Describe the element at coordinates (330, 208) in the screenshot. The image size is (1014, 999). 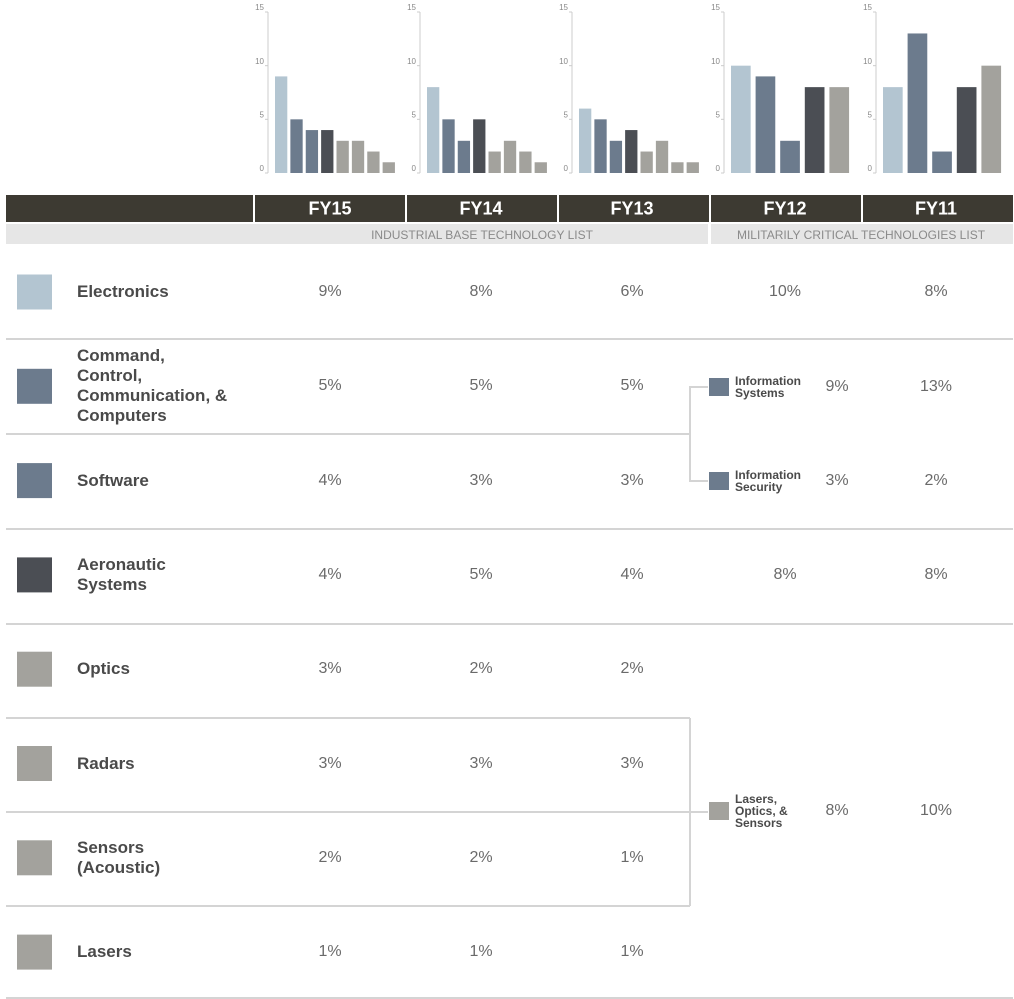
I see `column-header: FY15` at that location.